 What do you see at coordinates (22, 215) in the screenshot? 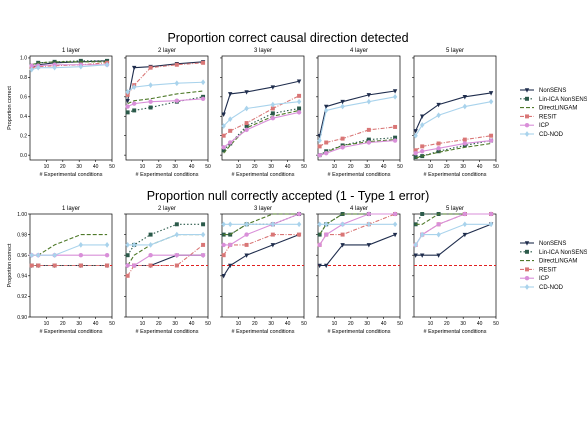
I see `y-tick-label: 1.00` at bounding box center [22, 215].